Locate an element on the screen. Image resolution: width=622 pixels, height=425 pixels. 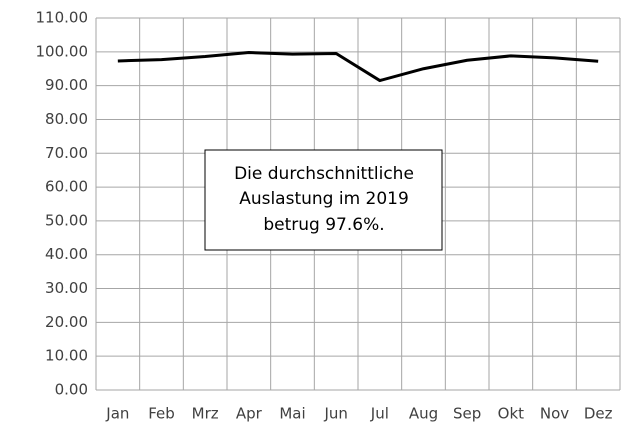
x-tick-label: Feb is located at coordinates (161, 414).